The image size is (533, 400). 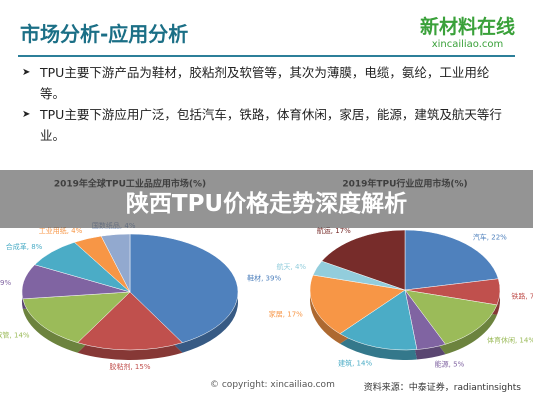 What do you see at coordinates (24, 246) in the screenshot?
I see `slice-label: 合成革, 8%` at bounding box center [24, 246].